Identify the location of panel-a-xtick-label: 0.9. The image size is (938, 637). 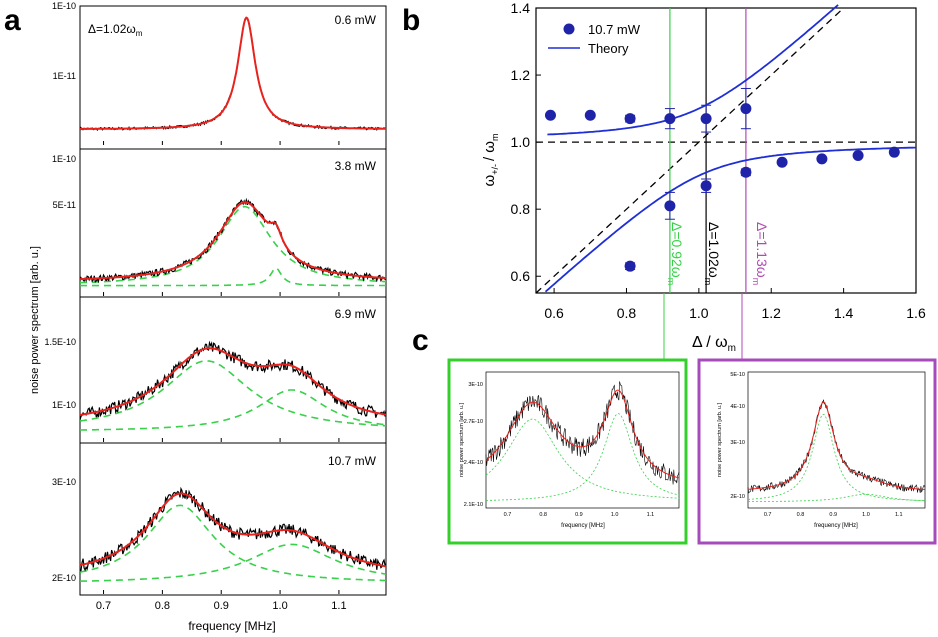
(221, 606).